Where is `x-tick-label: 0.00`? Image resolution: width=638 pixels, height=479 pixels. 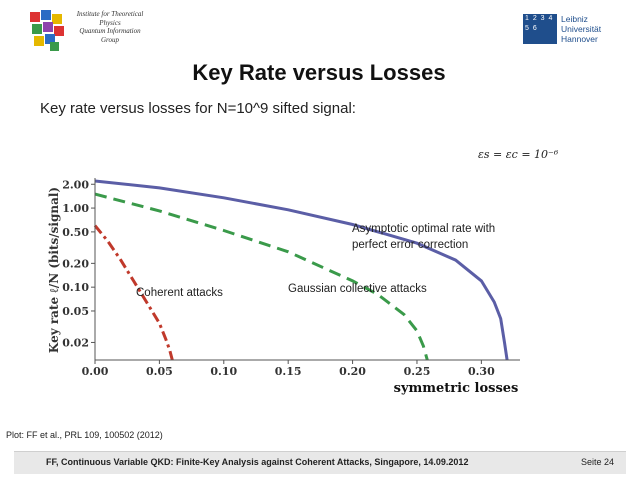
x-tick-label: 0.00 is located at coordinates (95, 371).